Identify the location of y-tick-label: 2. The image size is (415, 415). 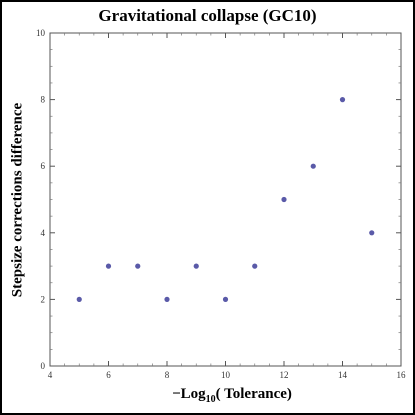
(43, 299).